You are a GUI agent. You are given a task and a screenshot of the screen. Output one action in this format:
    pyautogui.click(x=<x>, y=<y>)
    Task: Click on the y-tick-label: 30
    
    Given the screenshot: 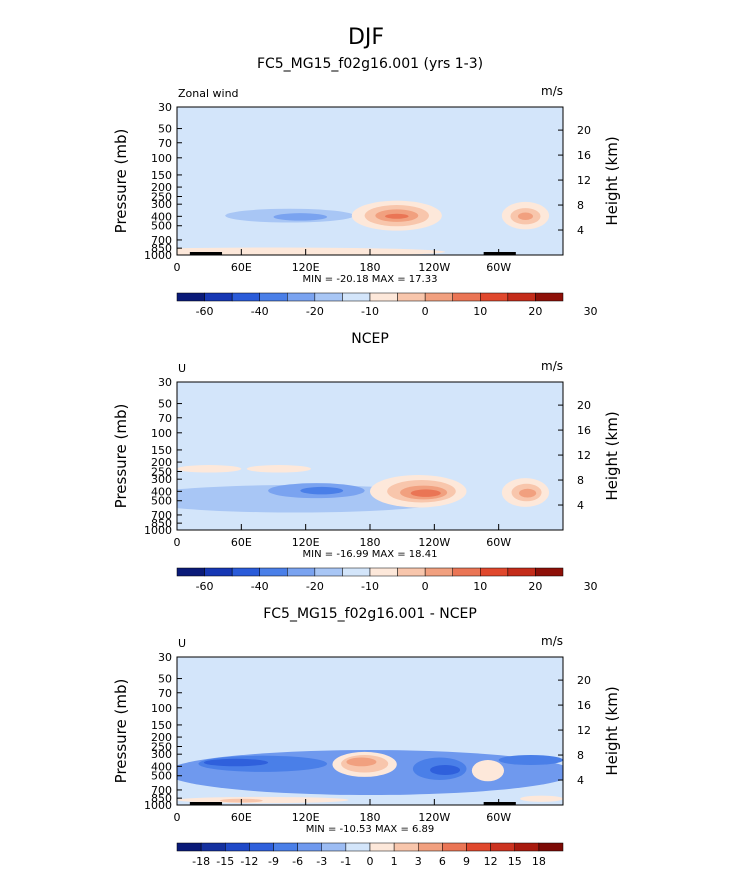 What is the action you would take?
    pyautogui.click(x=165, y=382)
    